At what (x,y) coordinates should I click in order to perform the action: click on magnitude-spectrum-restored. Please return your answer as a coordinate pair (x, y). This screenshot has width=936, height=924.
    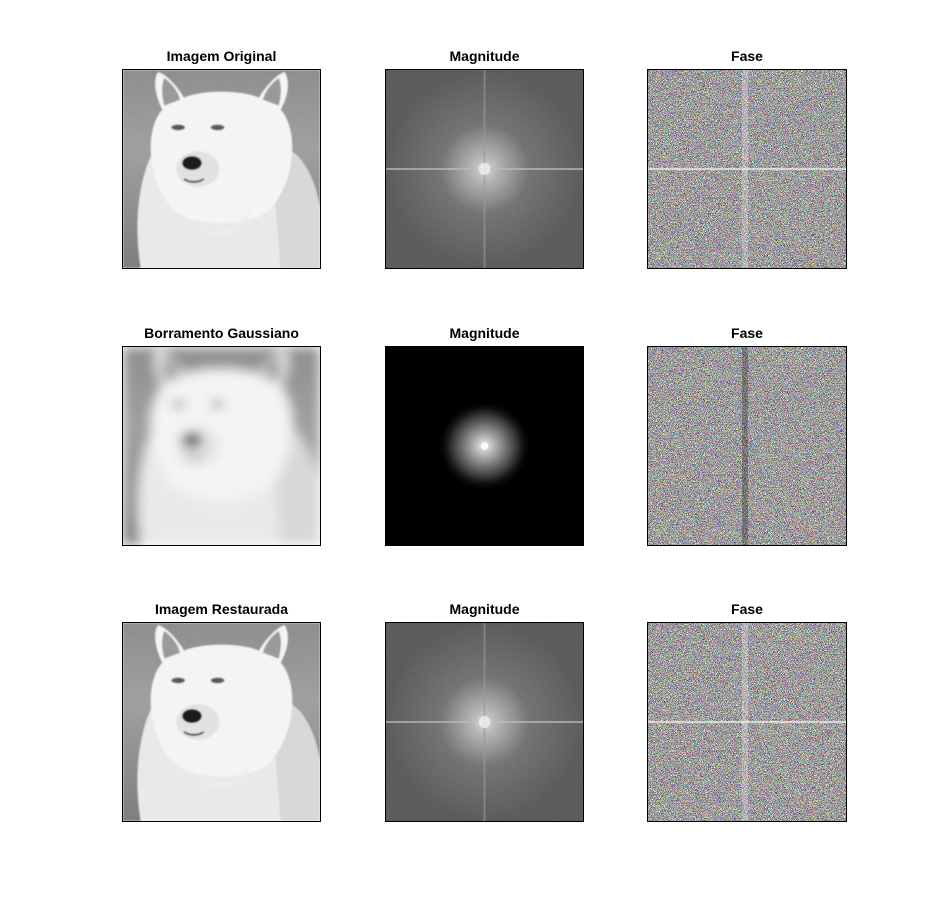
    Looking at the image, I should click on (484, 722).